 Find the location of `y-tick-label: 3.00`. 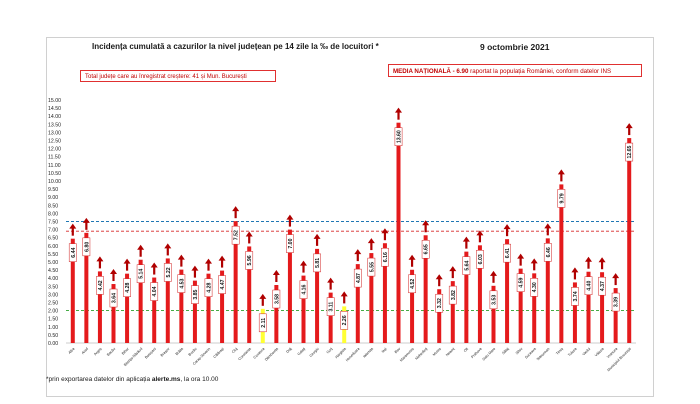

y-tick-label: 3.00 is located at coordinates (53, 295).